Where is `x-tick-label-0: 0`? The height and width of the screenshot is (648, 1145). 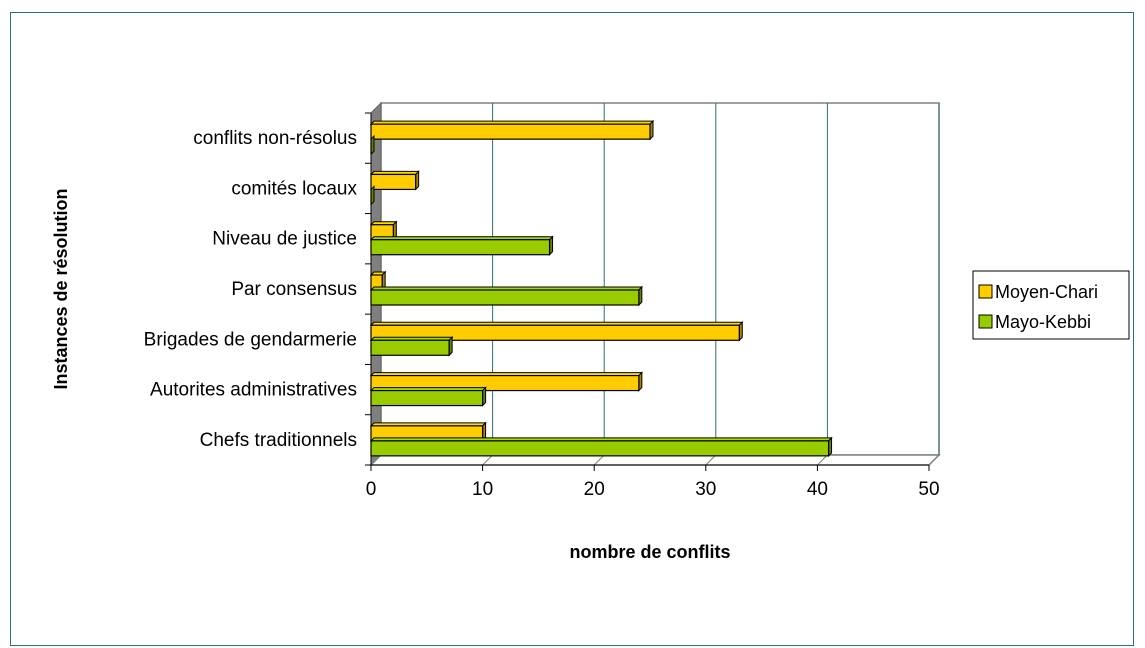 x-tick-label-0: 0 is located at coordinates (371, 489).